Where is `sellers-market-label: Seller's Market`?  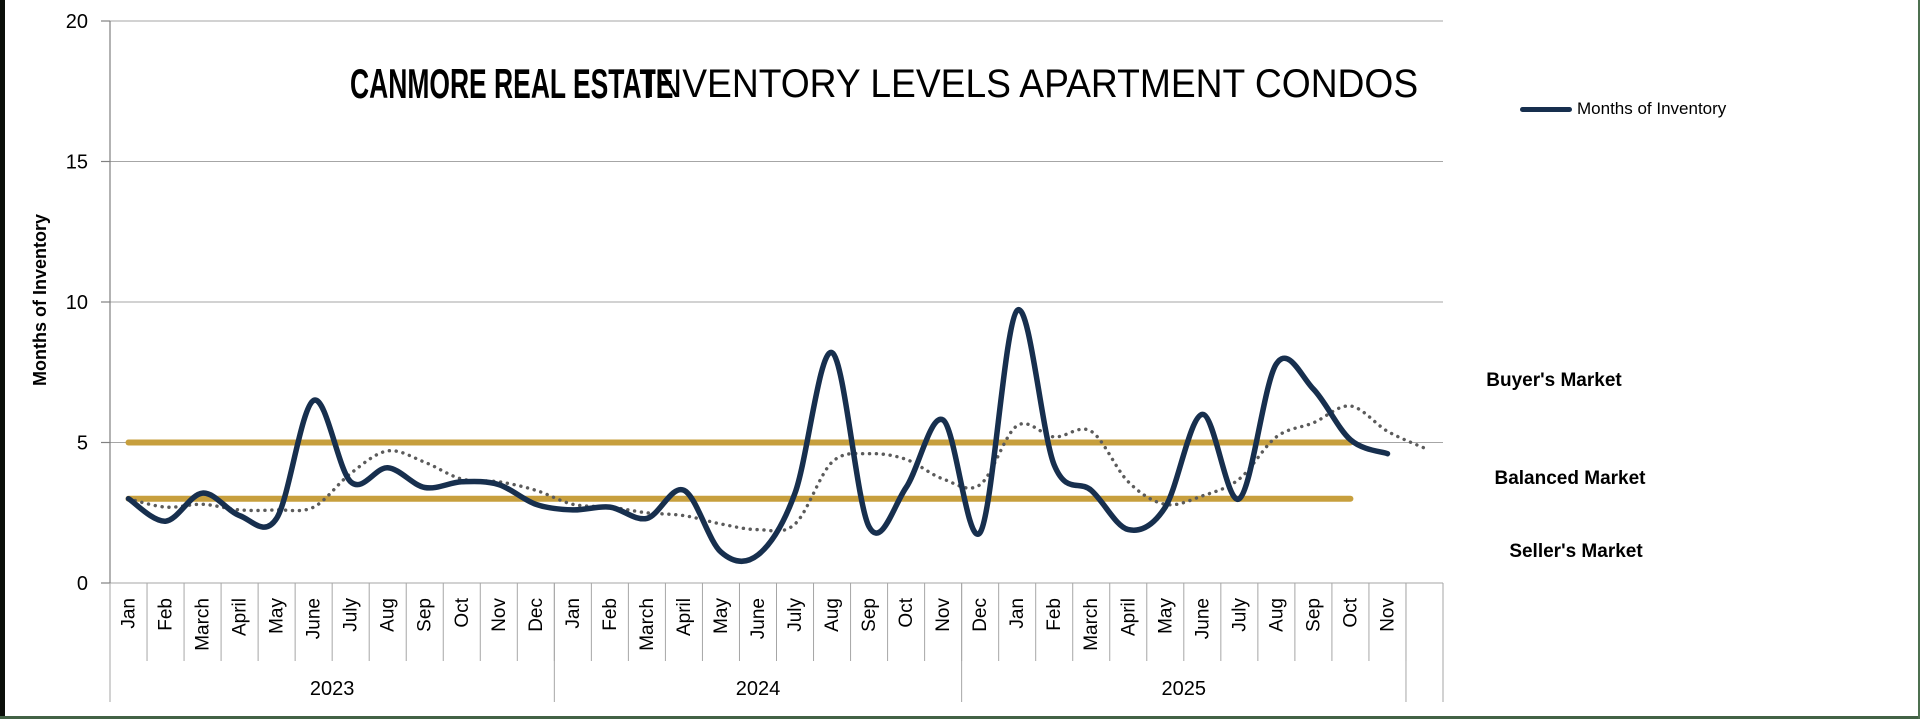 sellers-market-label: Seller's Market is located at coordinates (1576, 551).